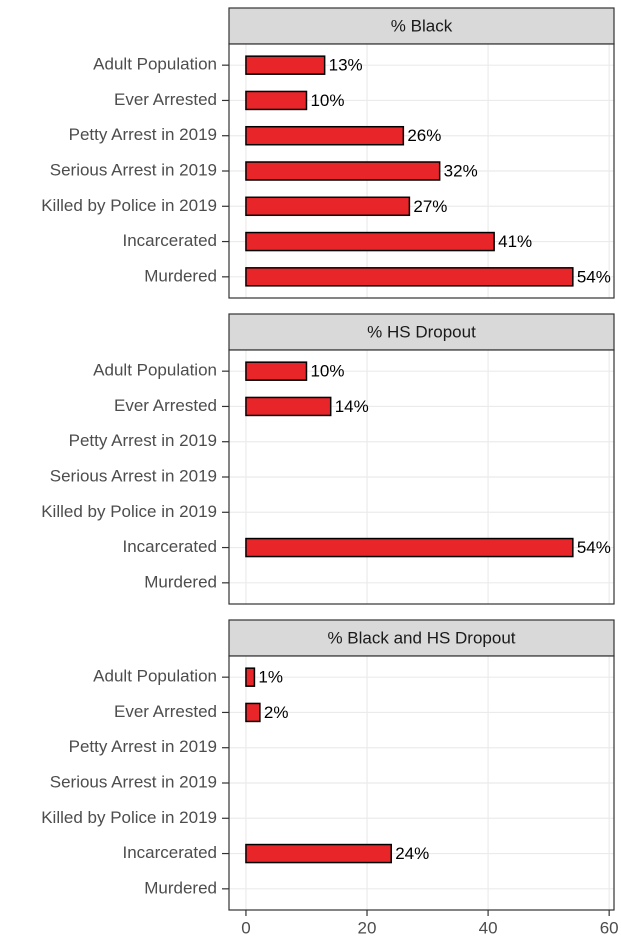 The image size is (621, 940). I want to click on x-tick-label: 0, so click(245, 927).